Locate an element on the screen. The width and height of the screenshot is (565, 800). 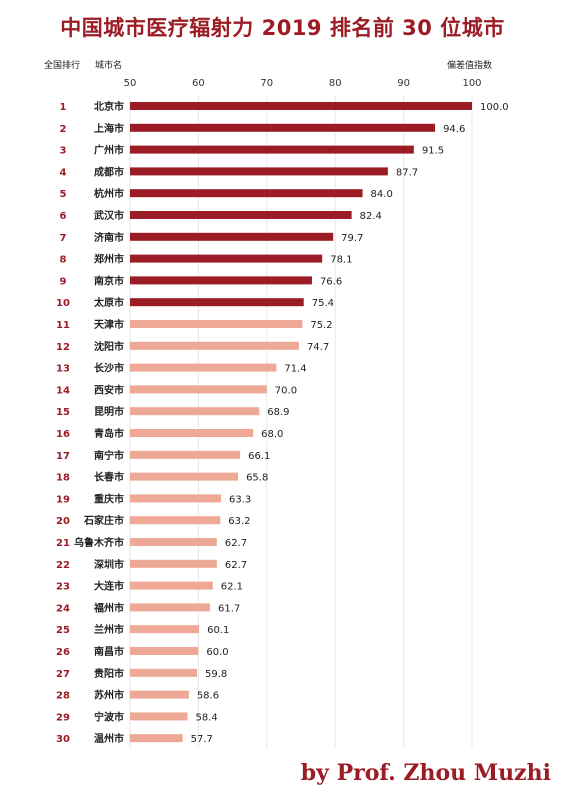
rank-label: 3 is located at coordinates (63, 151).